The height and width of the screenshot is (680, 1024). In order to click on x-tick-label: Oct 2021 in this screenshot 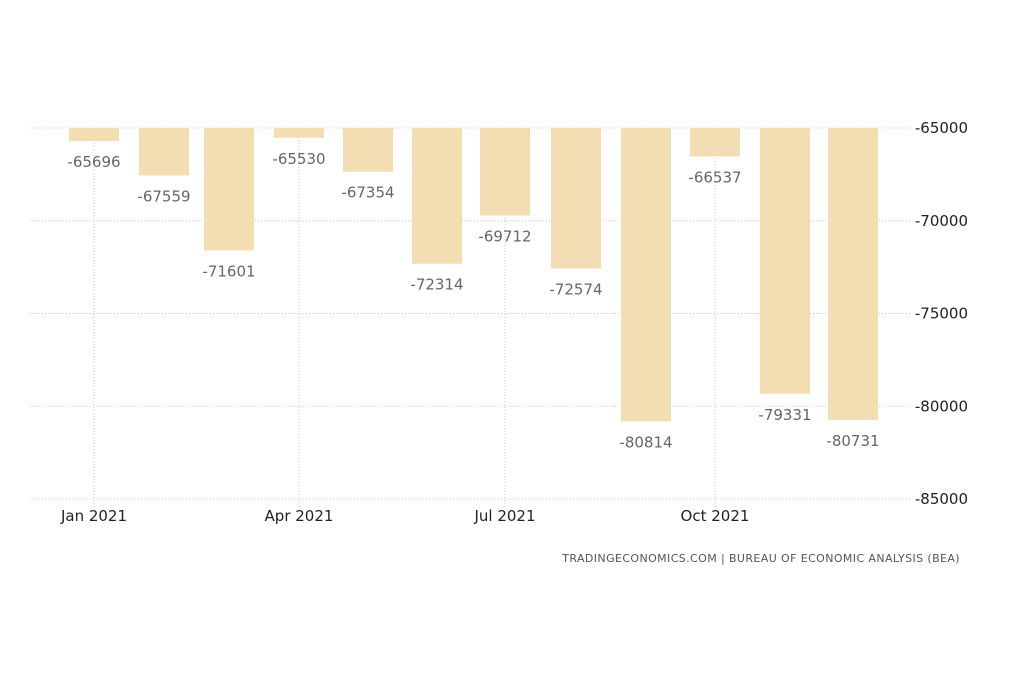, I will do `click(715, 516)`.